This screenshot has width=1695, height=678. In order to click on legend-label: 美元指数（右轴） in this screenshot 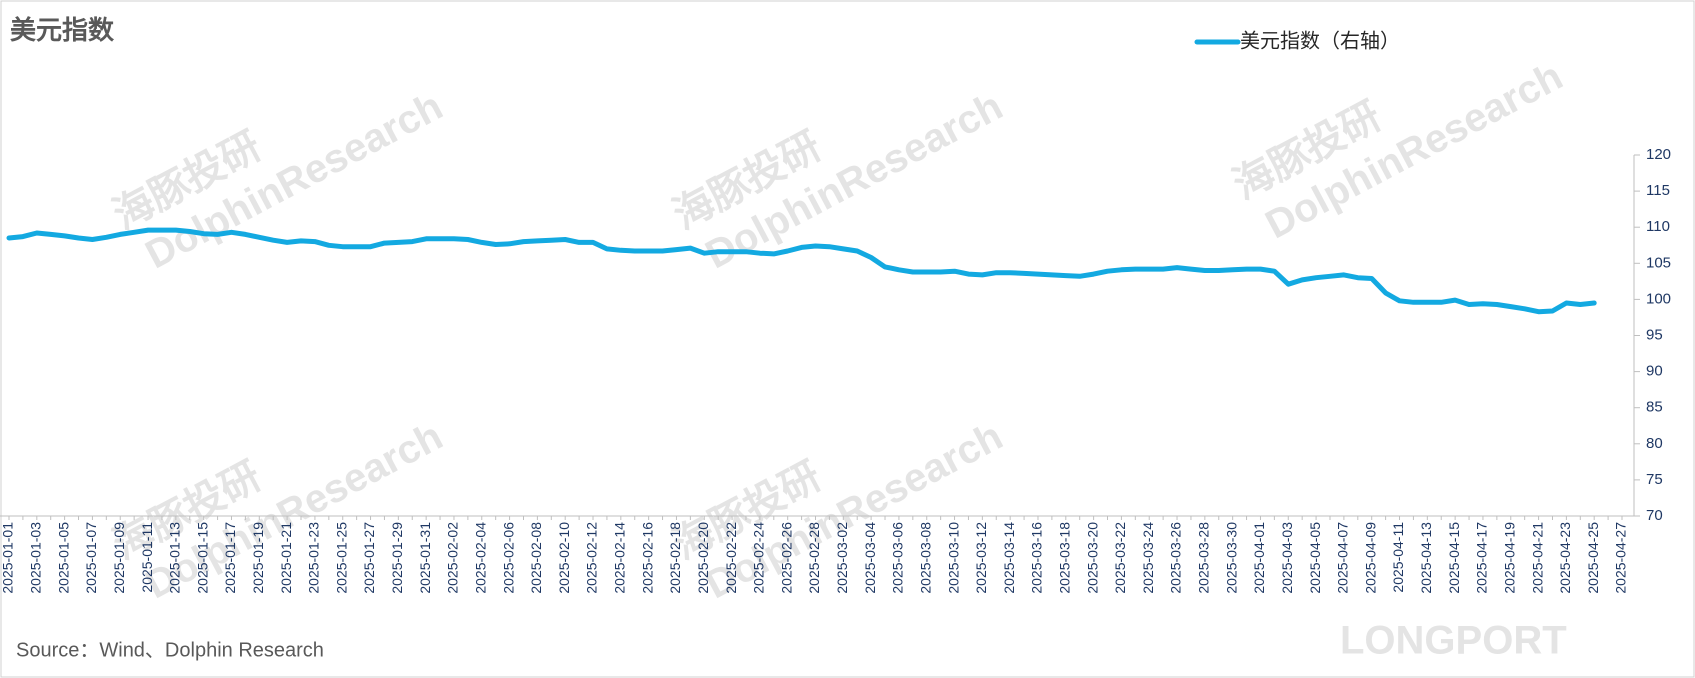, I will do `click(1320, 40)`.